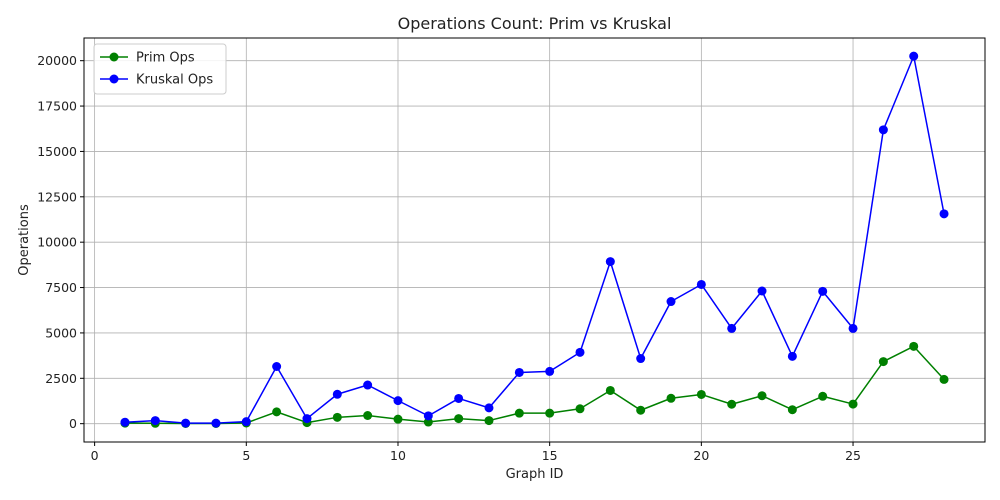 Image resolution: width=1000 pixels, height=500 pixels. What do you see at coordinates (61, 287) in the screenshot?
I see `y-tick-label: 7500` at bounding box center [61, 287].